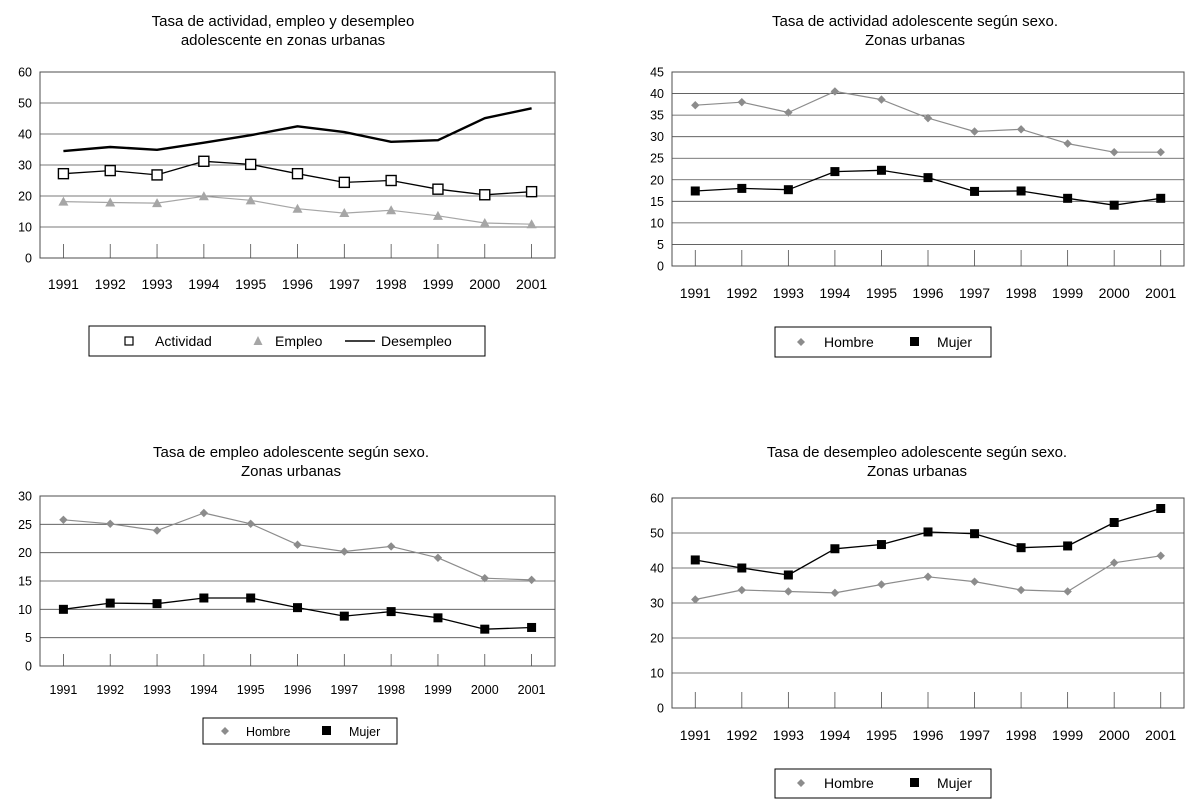 This screenshot has height=800, width=1185. What do you see at coordinates (300, 731) in the screenshot?
I see `legend: Hombre Mujer` at bounding box center [300, 731].